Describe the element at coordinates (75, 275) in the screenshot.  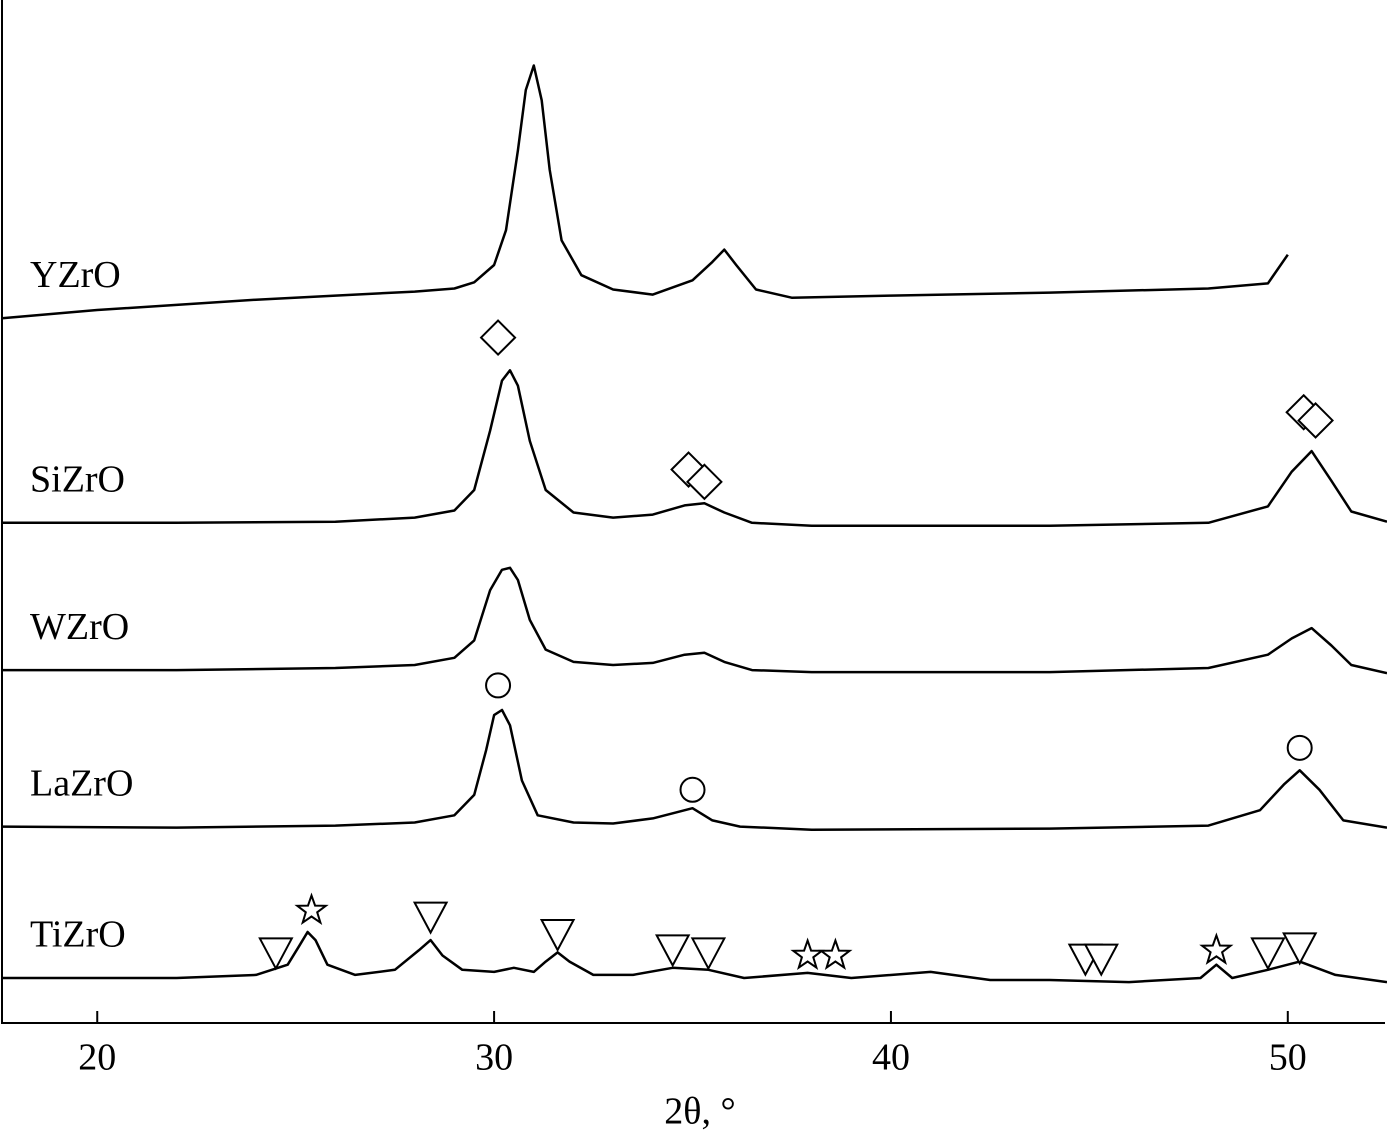
I see `series-label: YZrO` at that location.